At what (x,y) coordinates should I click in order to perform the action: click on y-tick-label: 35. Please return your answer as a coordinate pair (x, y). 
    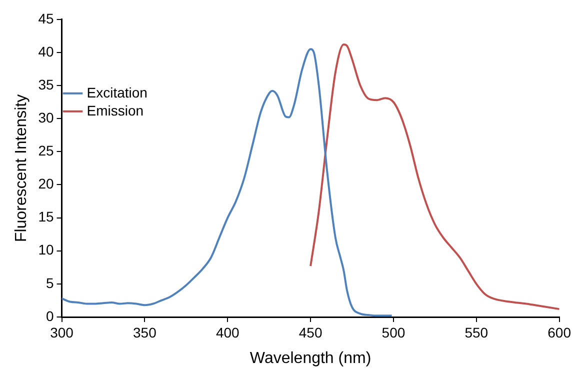
    Looking at the image, I should click on (46, 84).